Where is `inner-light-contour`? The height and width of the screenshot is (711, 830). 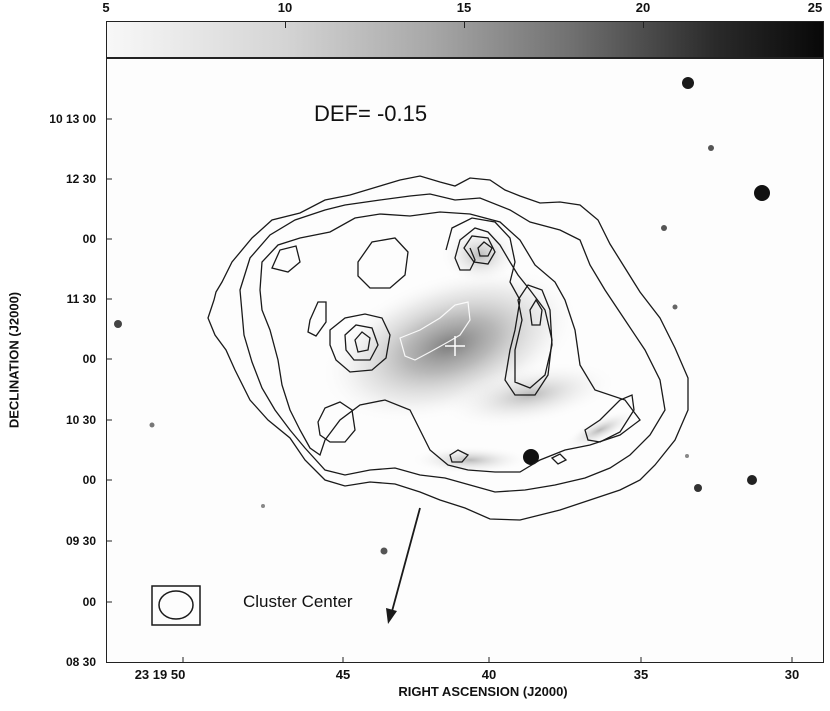 inner-light-contour is located at coordinates (435, 331).